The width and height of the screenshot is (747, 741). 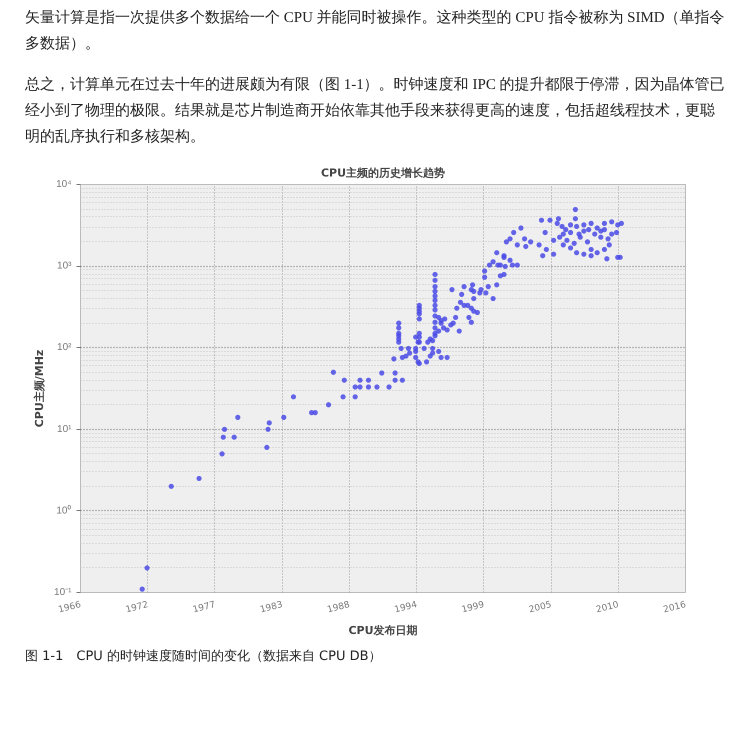 I want to click on x-tick-label: 1972, so click(x=137, y=608).